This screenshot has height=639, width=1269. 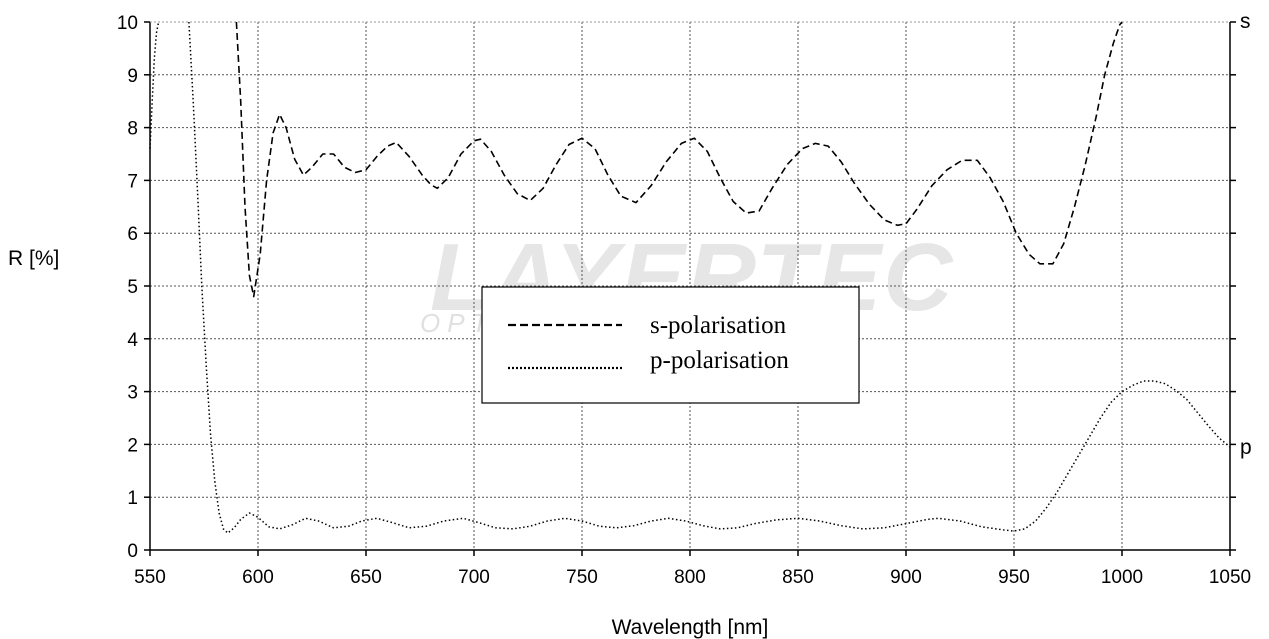 I want to click on x-tick-label: 650, so click(x=366, y=577).